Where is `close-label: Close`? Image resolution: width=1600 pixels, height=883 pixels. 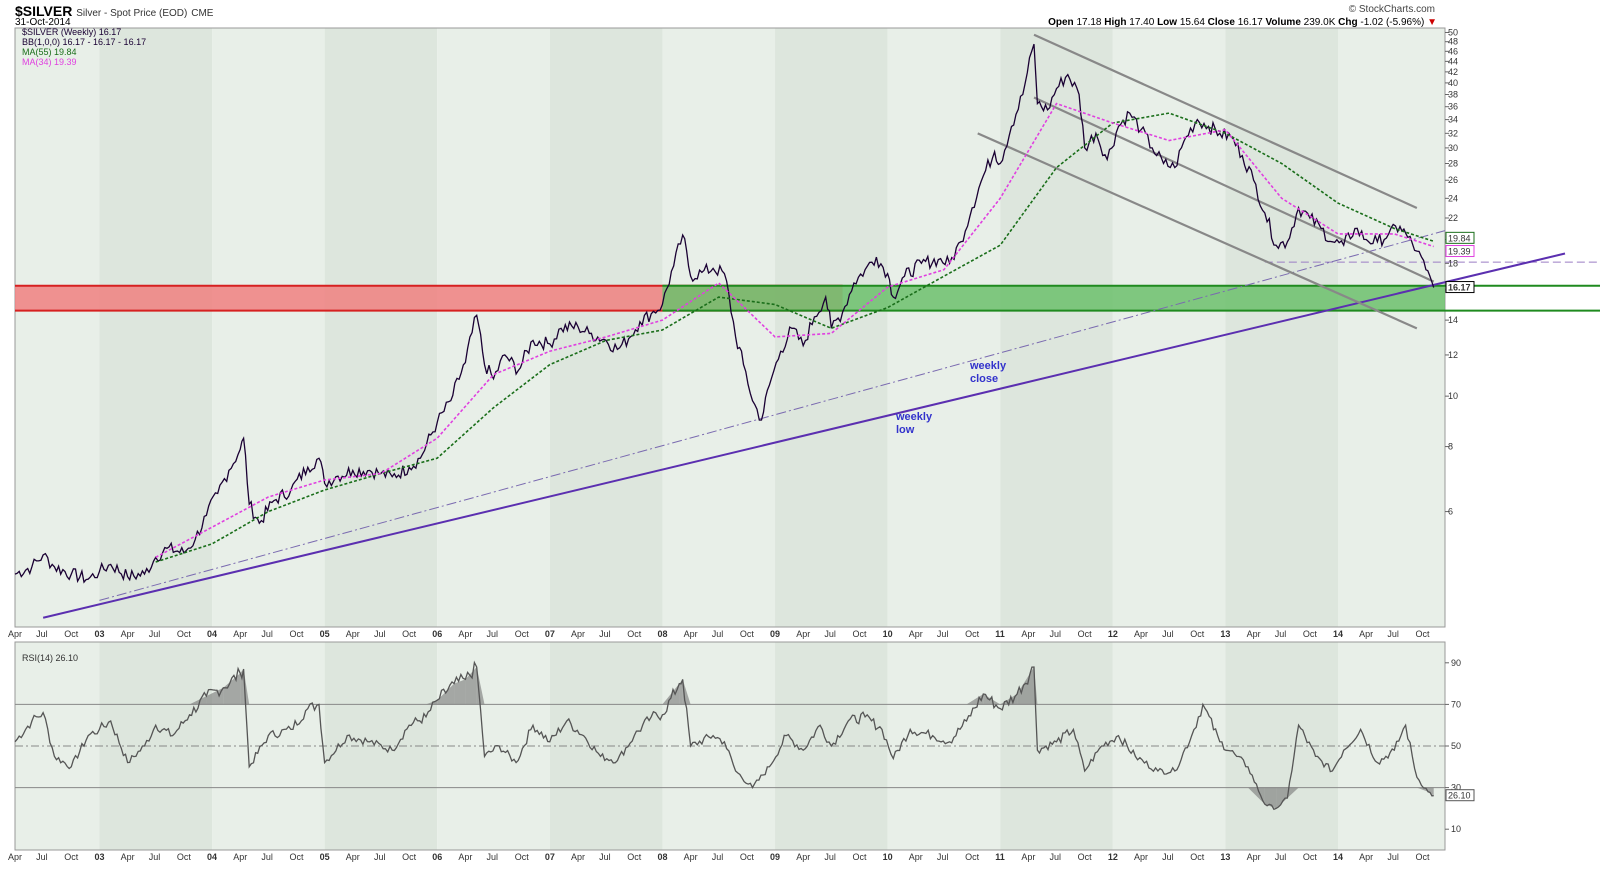
close-label: Close is located at coordinates (1221, 22).